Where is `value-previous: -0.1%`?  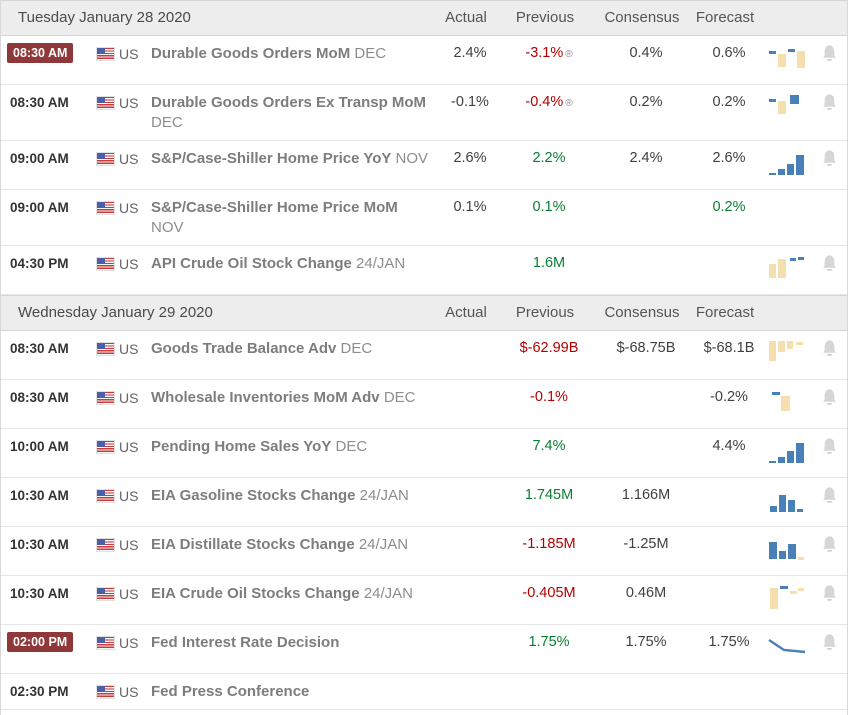 value-previous: -0.1% is located at coordinates (549, 397).